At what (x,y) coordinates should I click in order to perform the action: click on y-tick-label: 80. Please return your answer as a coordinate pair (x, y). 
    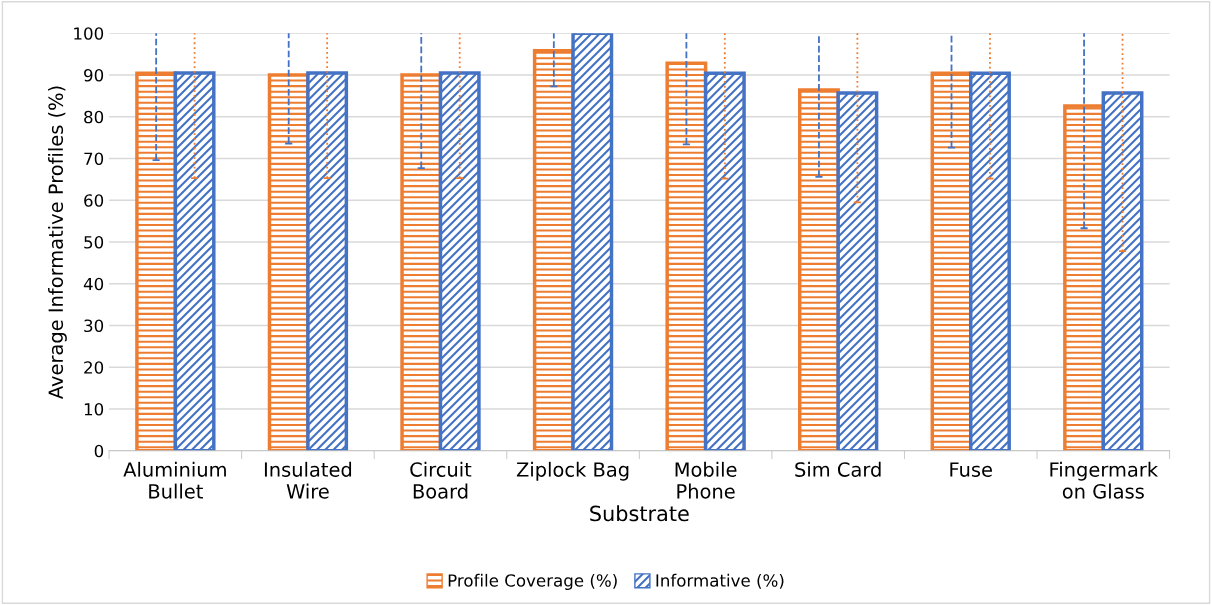
    Looking at the image, I should click on (94, 117).